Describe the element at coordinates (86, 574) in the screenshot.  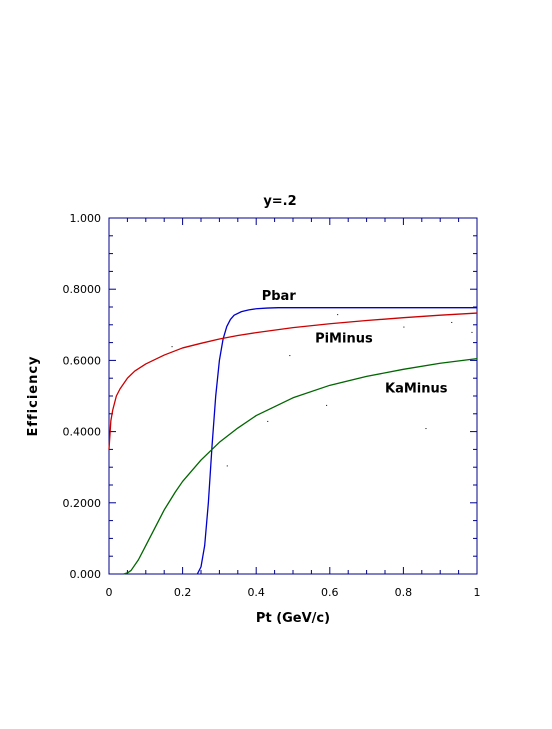
I see `y-tick-label: 0.000` at that location.